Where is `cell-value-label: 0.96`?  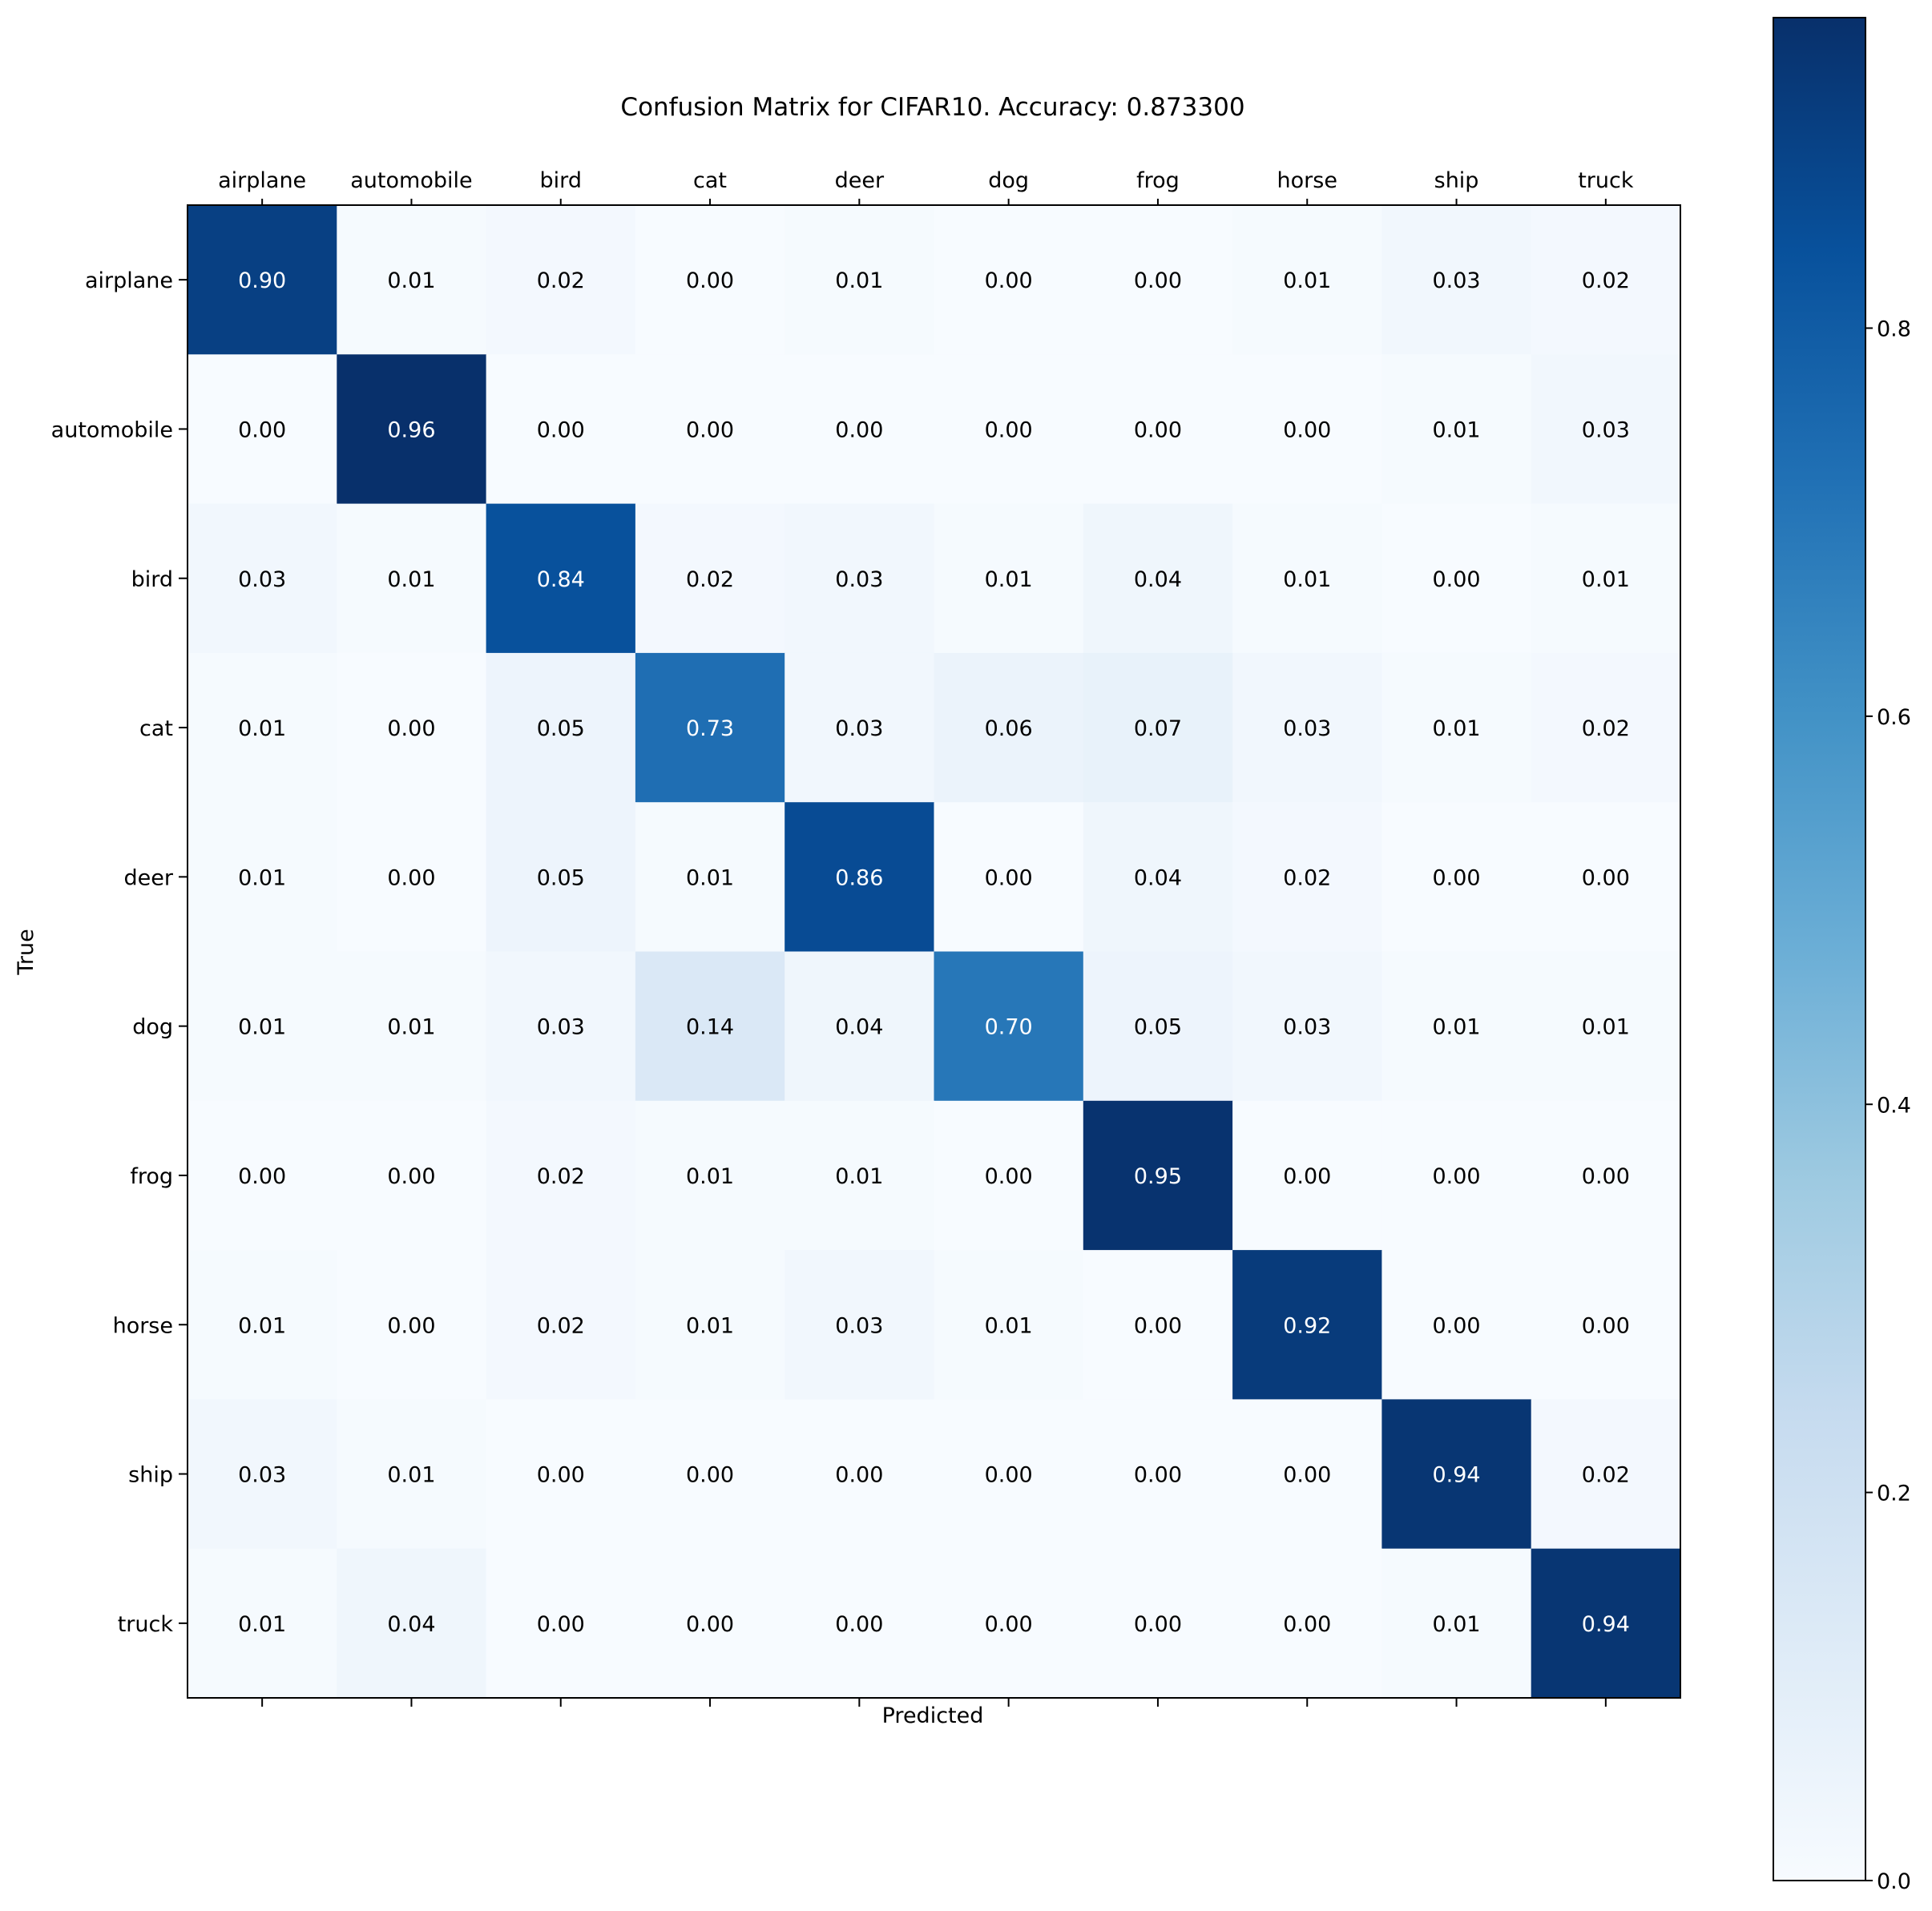 cell-value-label: 0.96 is located at coordinates (411, 430).